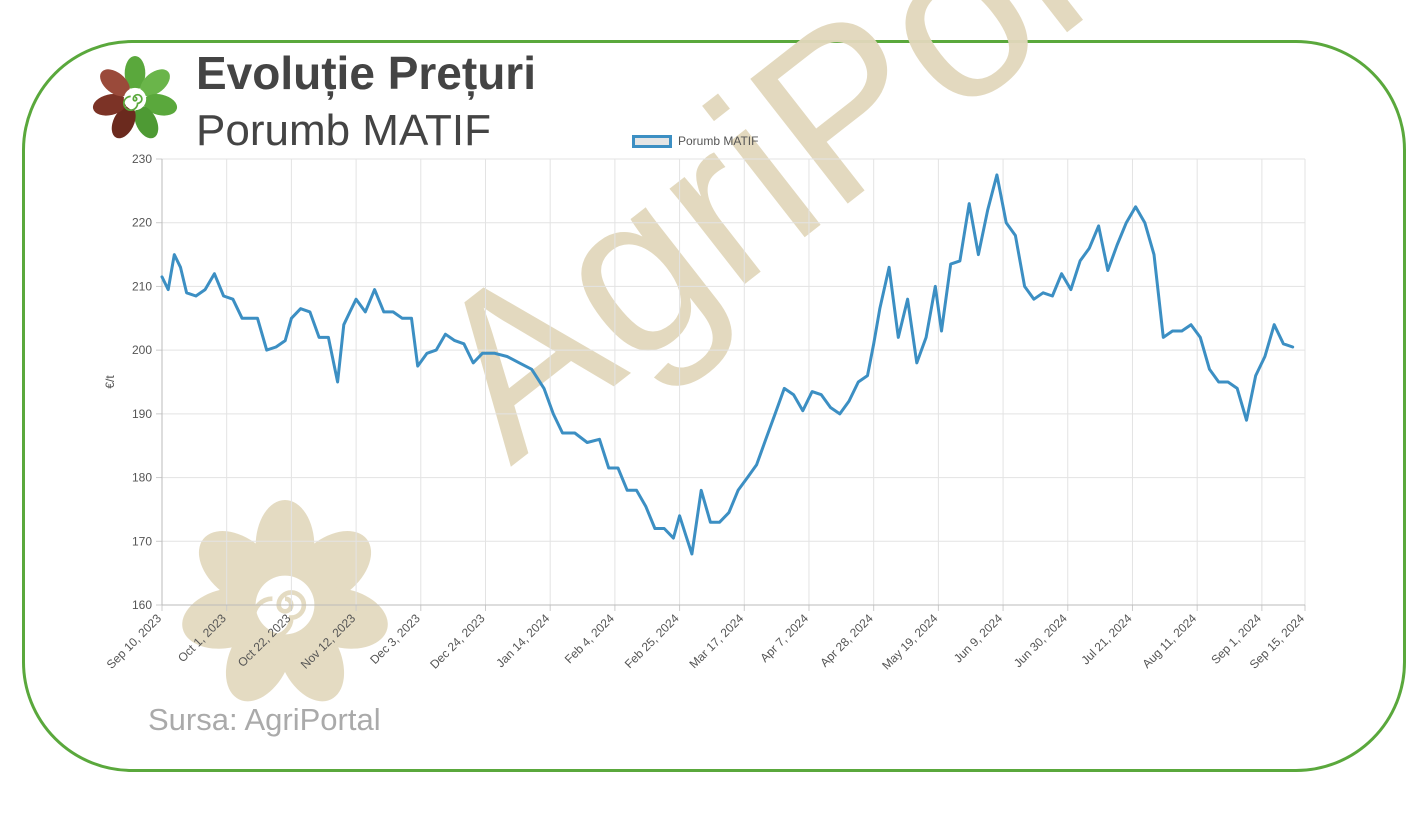 Image resolution: width=1424 pixels, height=815 pixels. I want to click on x-tick-label: Feb 25, 2024, so click(652, 641).